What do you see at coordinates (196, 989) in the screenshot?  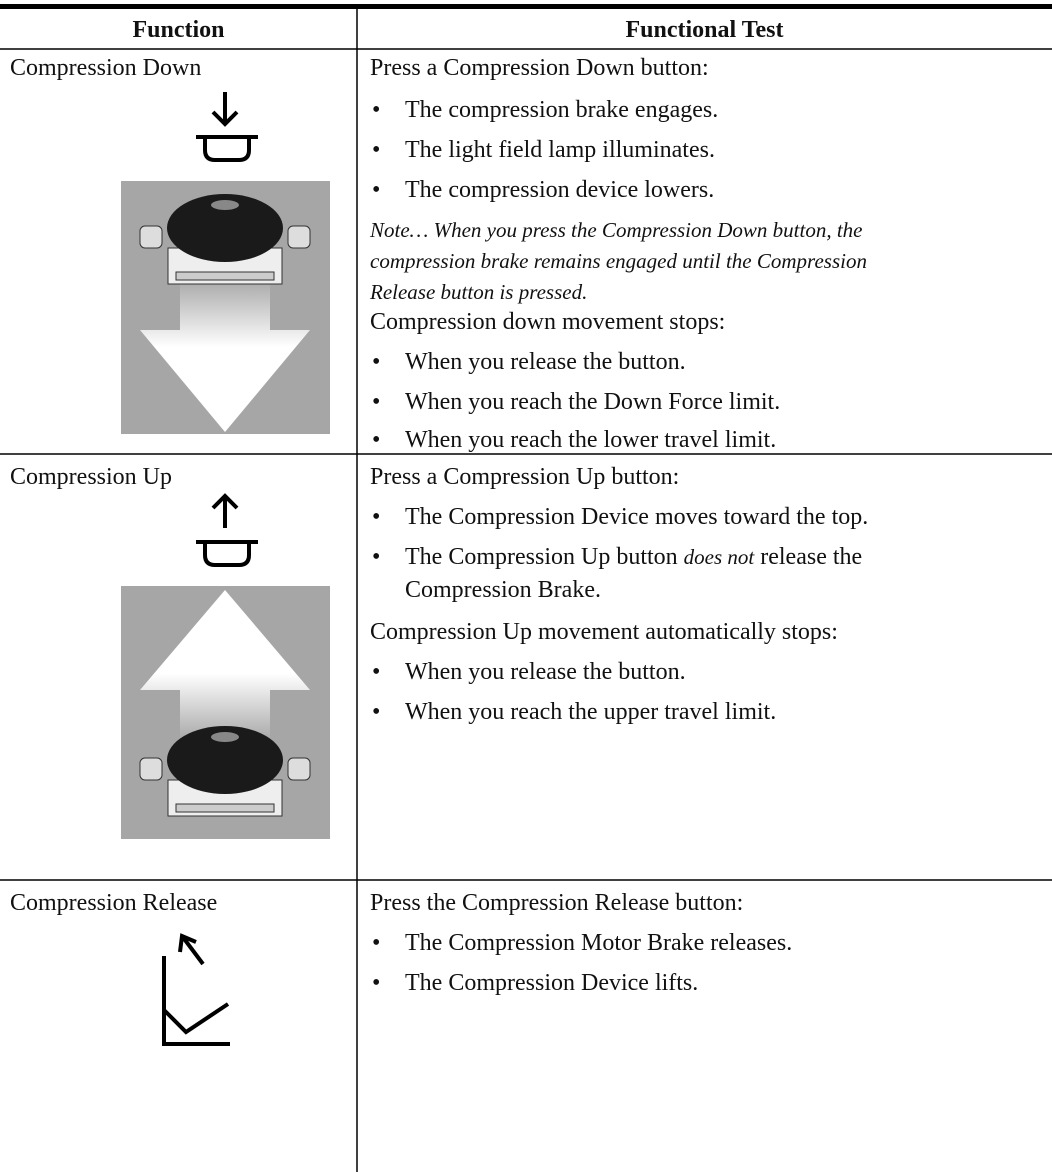 I see `release-icon` at bounding box center [196, 989].